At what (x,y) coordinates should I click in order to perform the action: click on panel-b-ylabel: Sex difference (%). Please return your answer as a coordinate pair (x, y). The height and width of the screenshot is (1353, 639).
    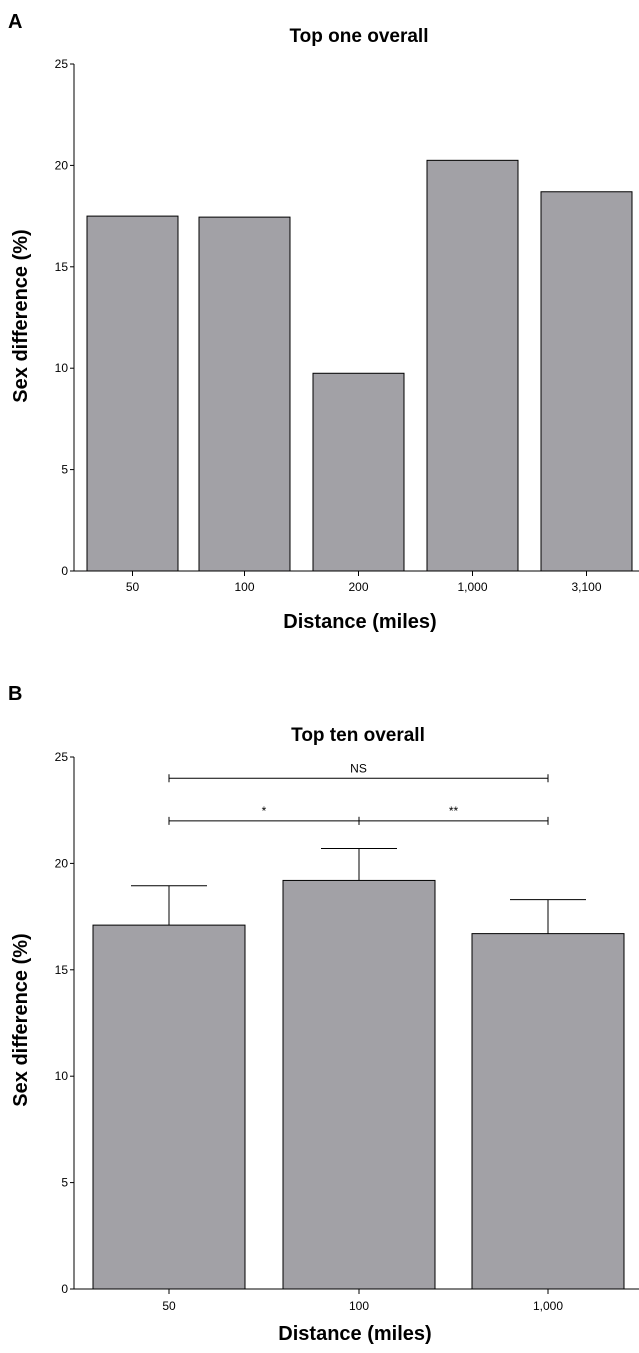
    Looking at the image, I should click on (21, 1019).